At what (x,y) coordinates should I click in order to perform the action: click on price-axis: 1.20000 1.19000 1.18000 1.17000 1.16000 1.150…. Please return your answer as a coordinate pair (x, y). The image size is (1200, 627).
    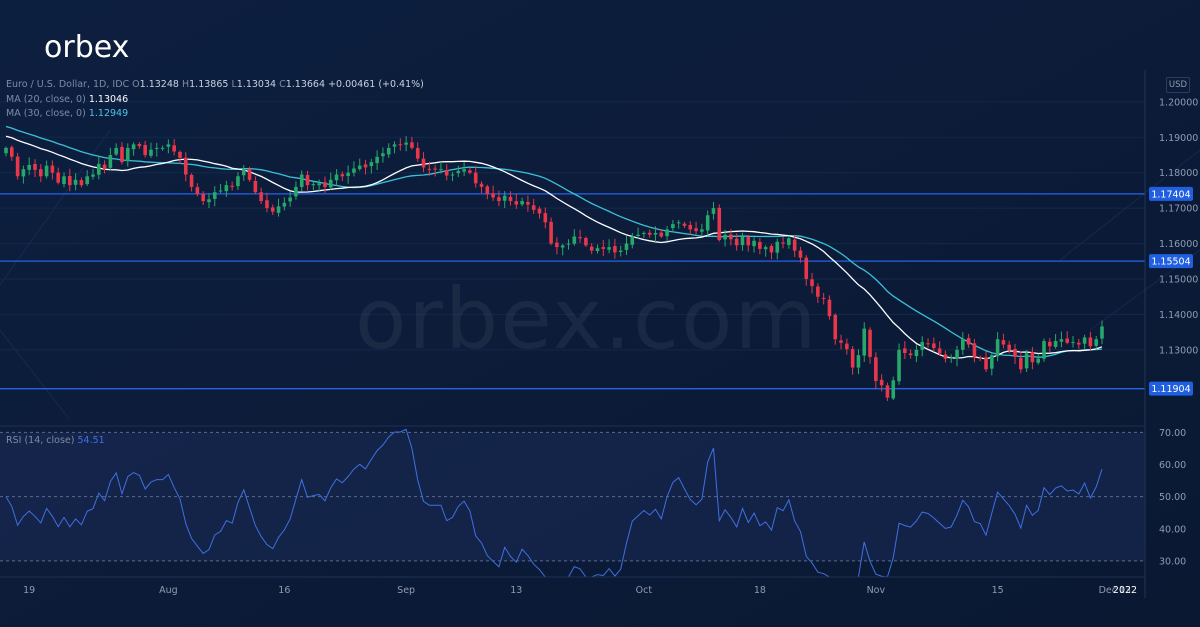
    Looking at the image, I should click on (1178, 226).